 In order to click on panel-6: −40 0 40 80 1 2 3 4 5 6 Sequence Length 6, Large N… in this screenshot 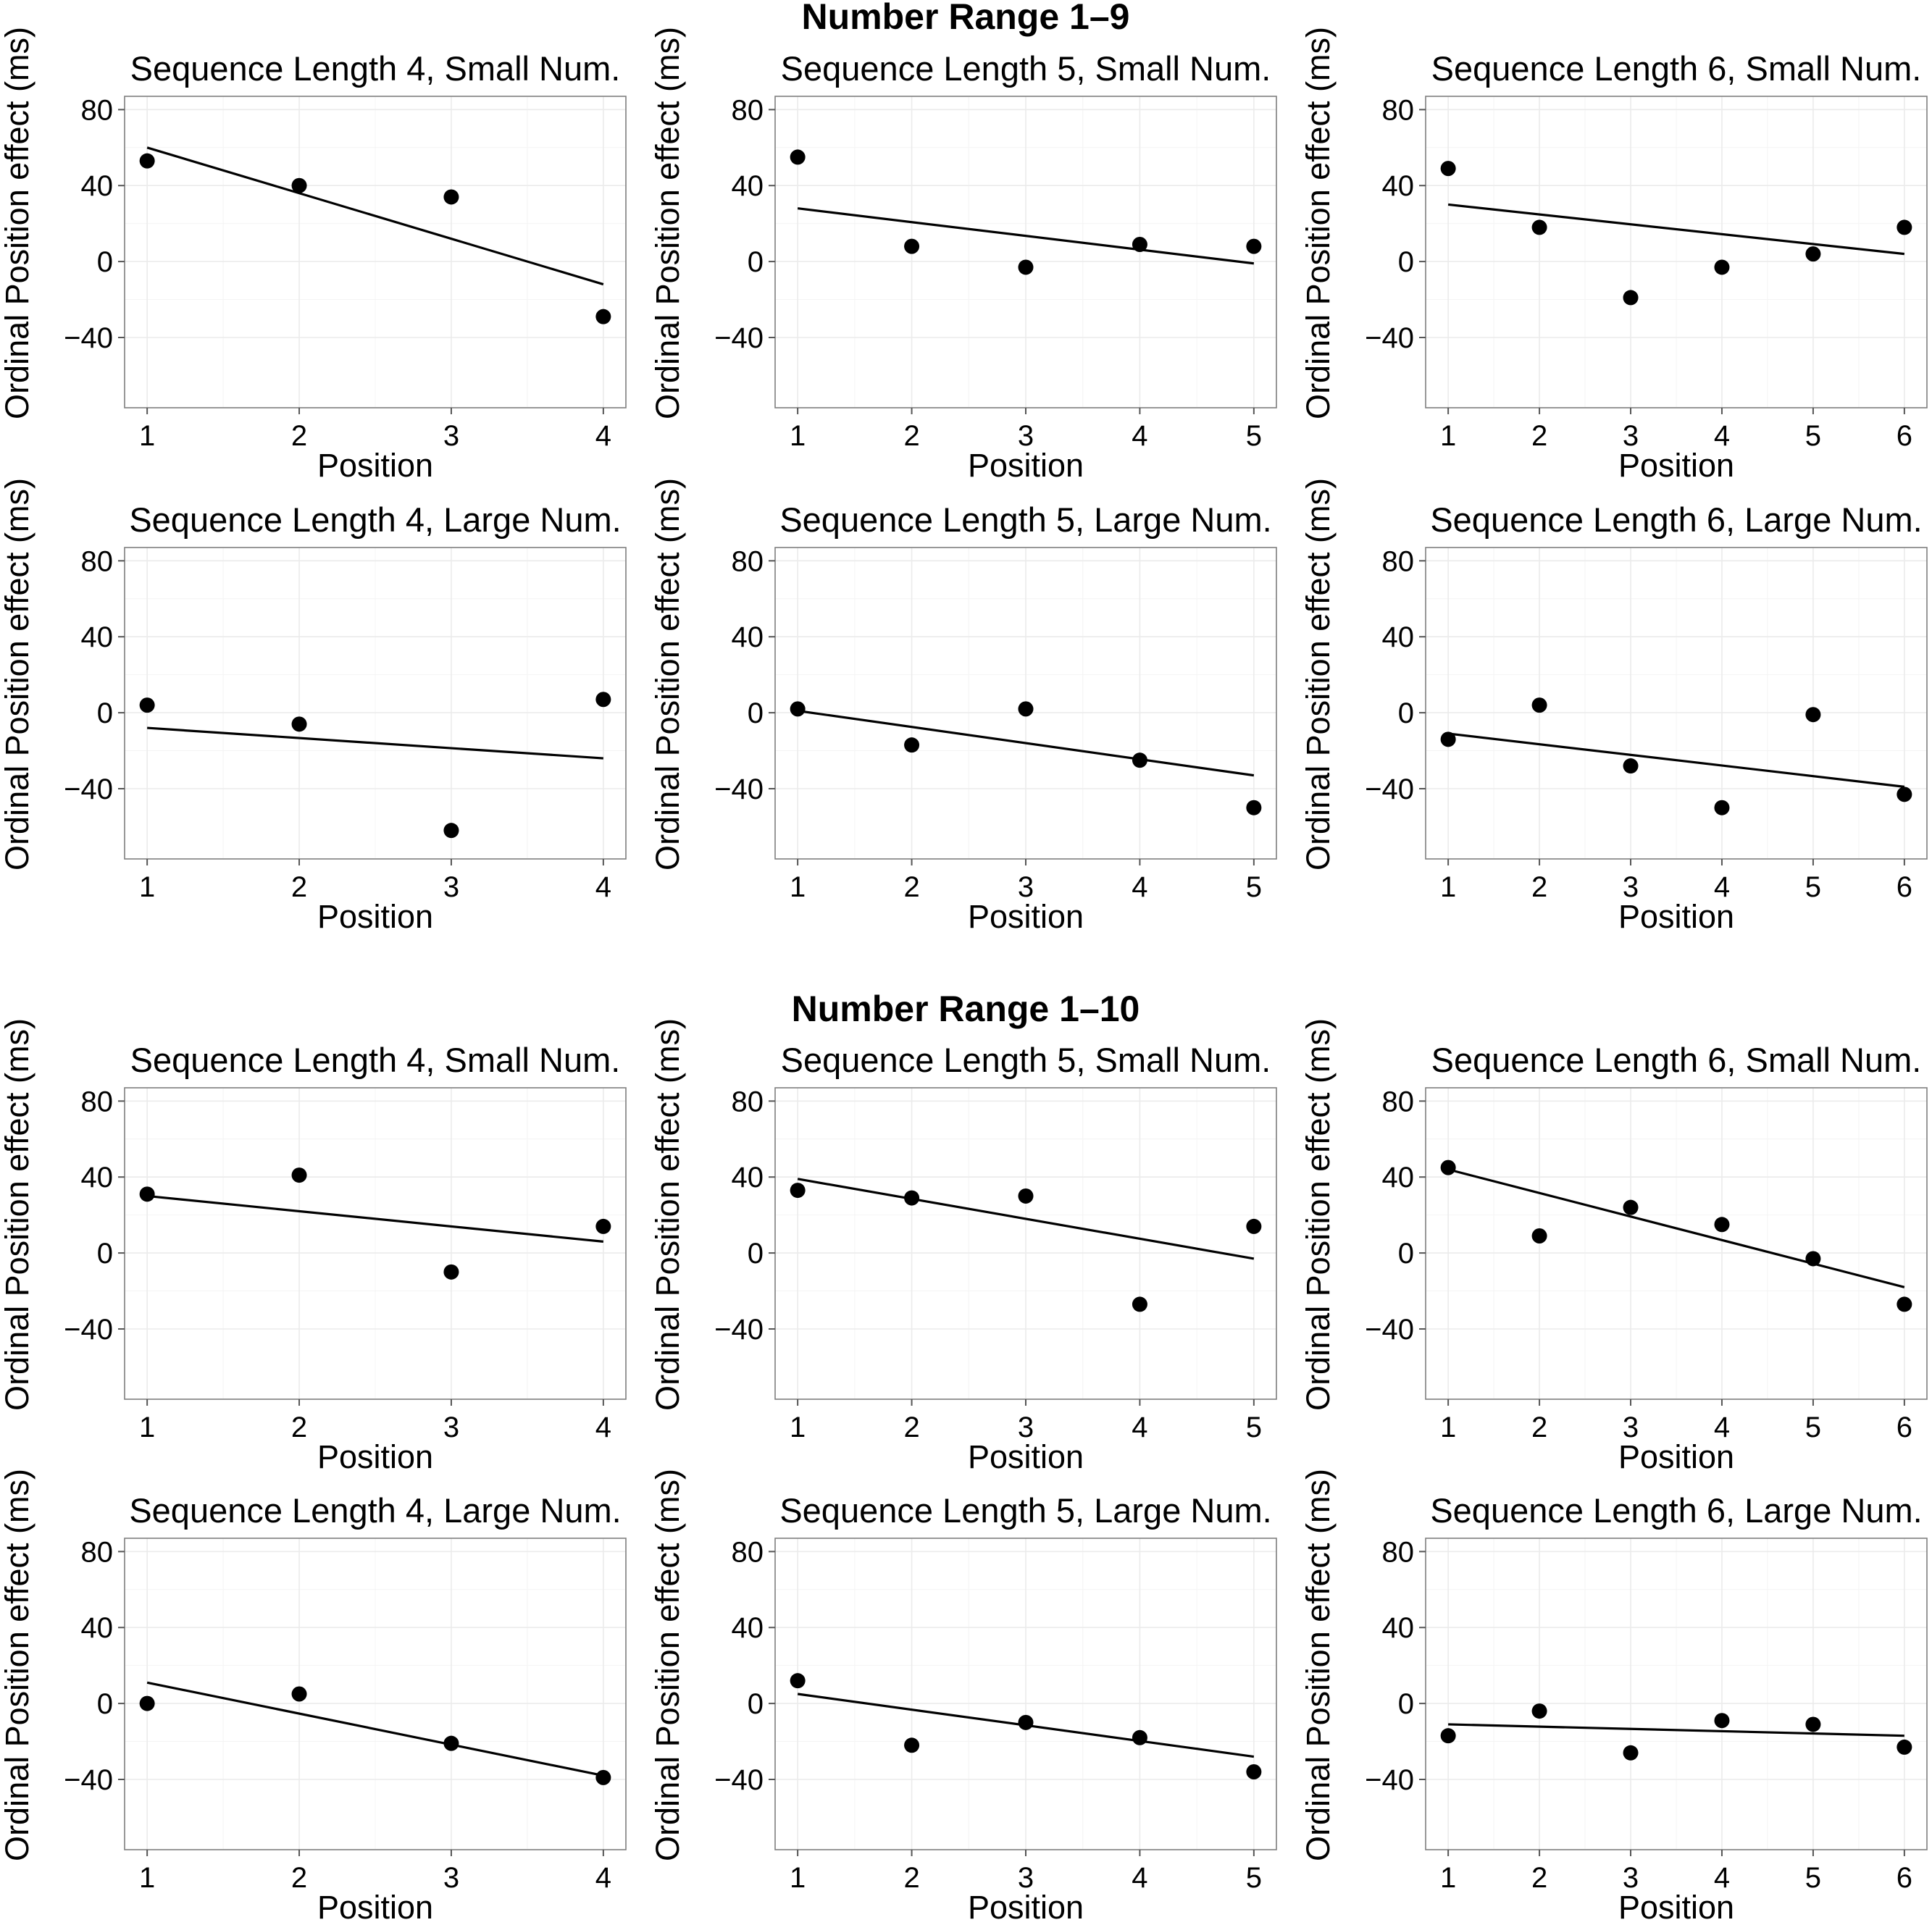, I will do `click(1614, 706)`.